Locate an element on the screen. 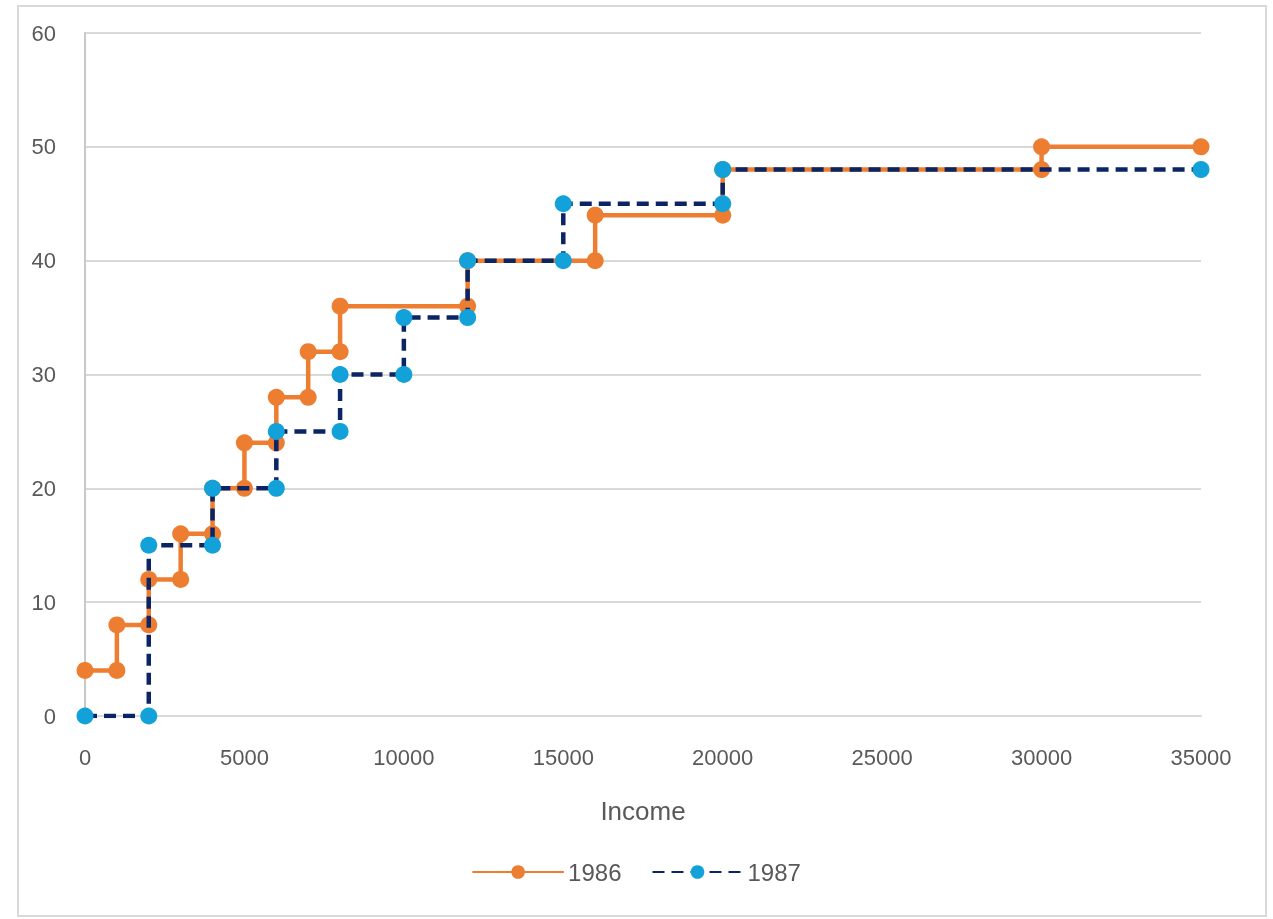 This screenshot has width=1273, height=919. y-tick-label: 20 is located at coordinates (43, 488).